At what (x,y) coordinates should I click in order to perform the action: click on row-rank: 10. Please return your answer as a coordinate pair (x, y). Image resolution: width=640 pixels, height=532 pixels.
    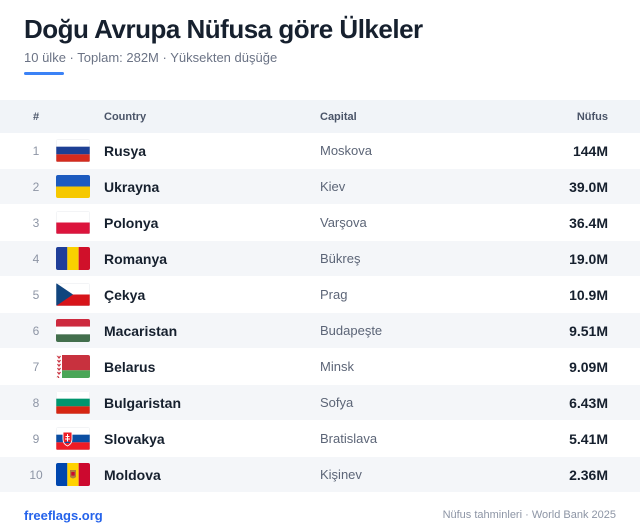
    Looking at the image, I should click on (36, 474).